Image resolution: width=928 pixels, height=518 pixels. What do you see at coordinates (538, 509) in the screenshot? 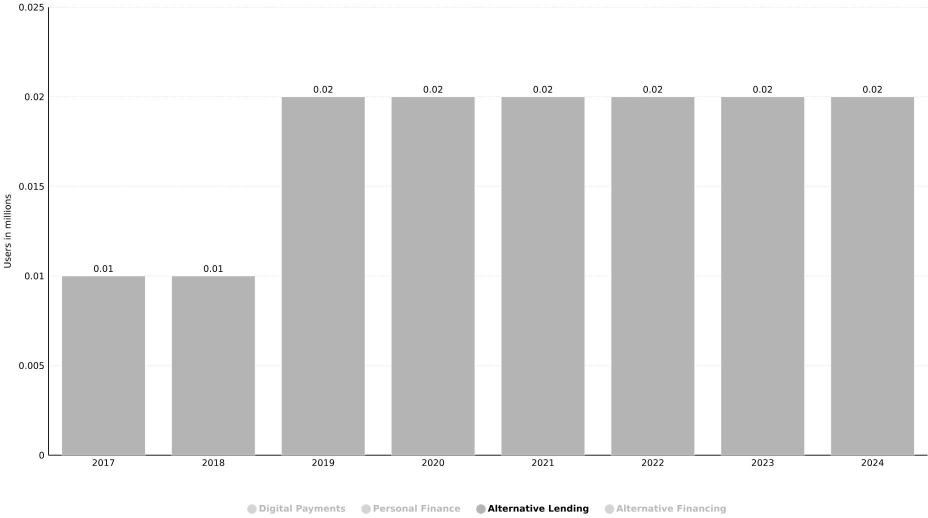
I see `legend-label: Alternative Lending` at bounding box center [538, 509].